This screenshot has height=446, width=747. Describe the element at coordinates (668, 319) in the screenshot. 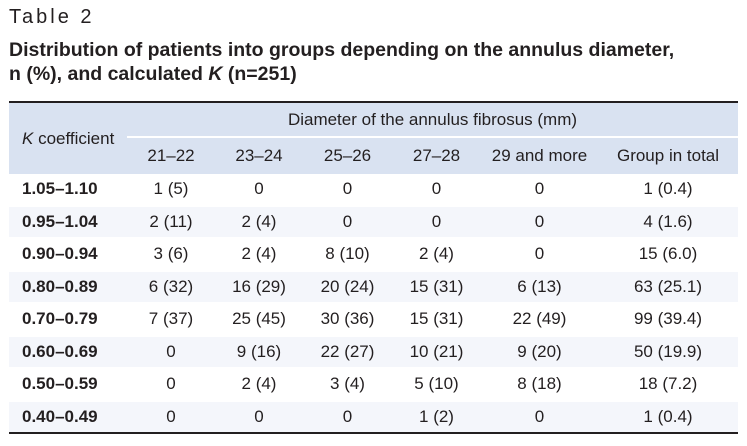

I see `table-cell: 99 (39.4)` at that location.